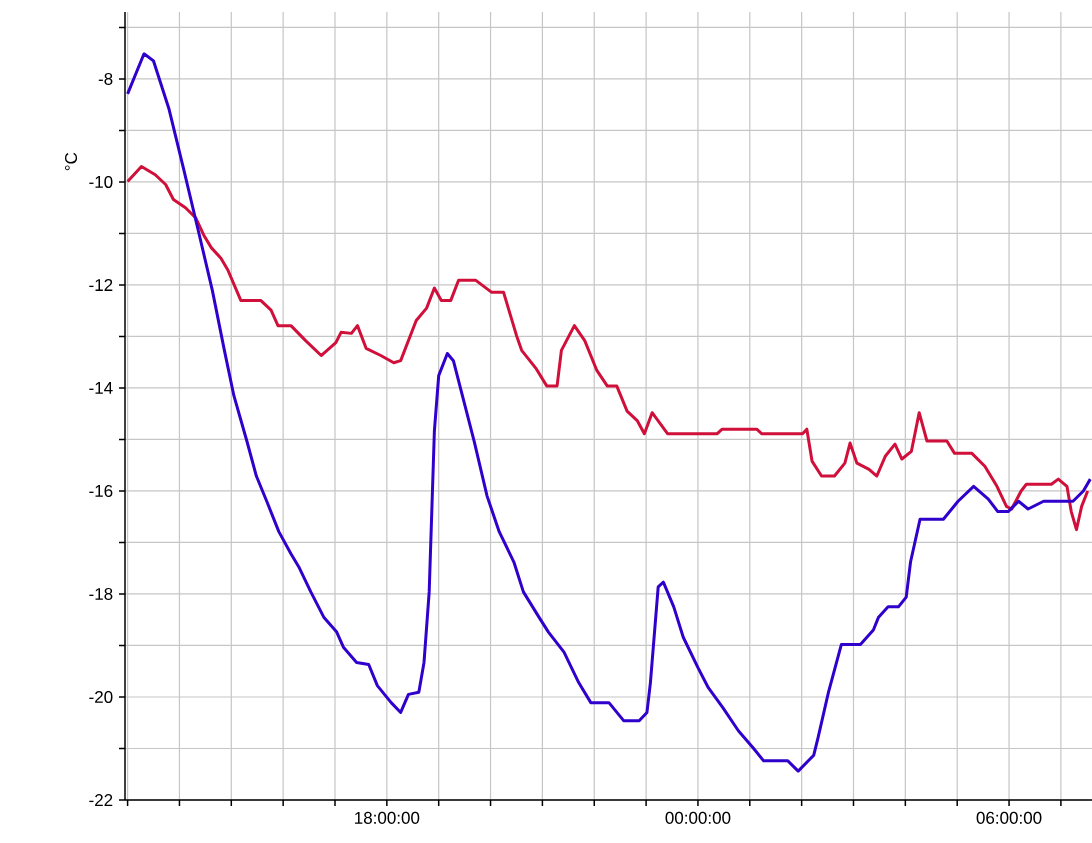 The height and width of the screenshot is (843, 1092). I want to click on x-tick-label: 06:00:00, so click(1009, 817).